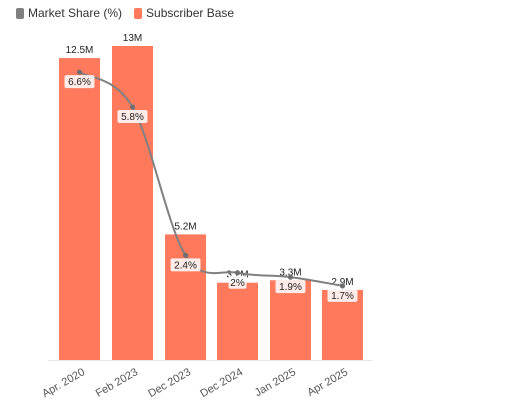 The width and height of the screenshot is (512, 420). What do you see at coordinates (327, 382) in the screenshot?
I see `x-tick-label: Apr 2025` at bounding box center [327, 382].